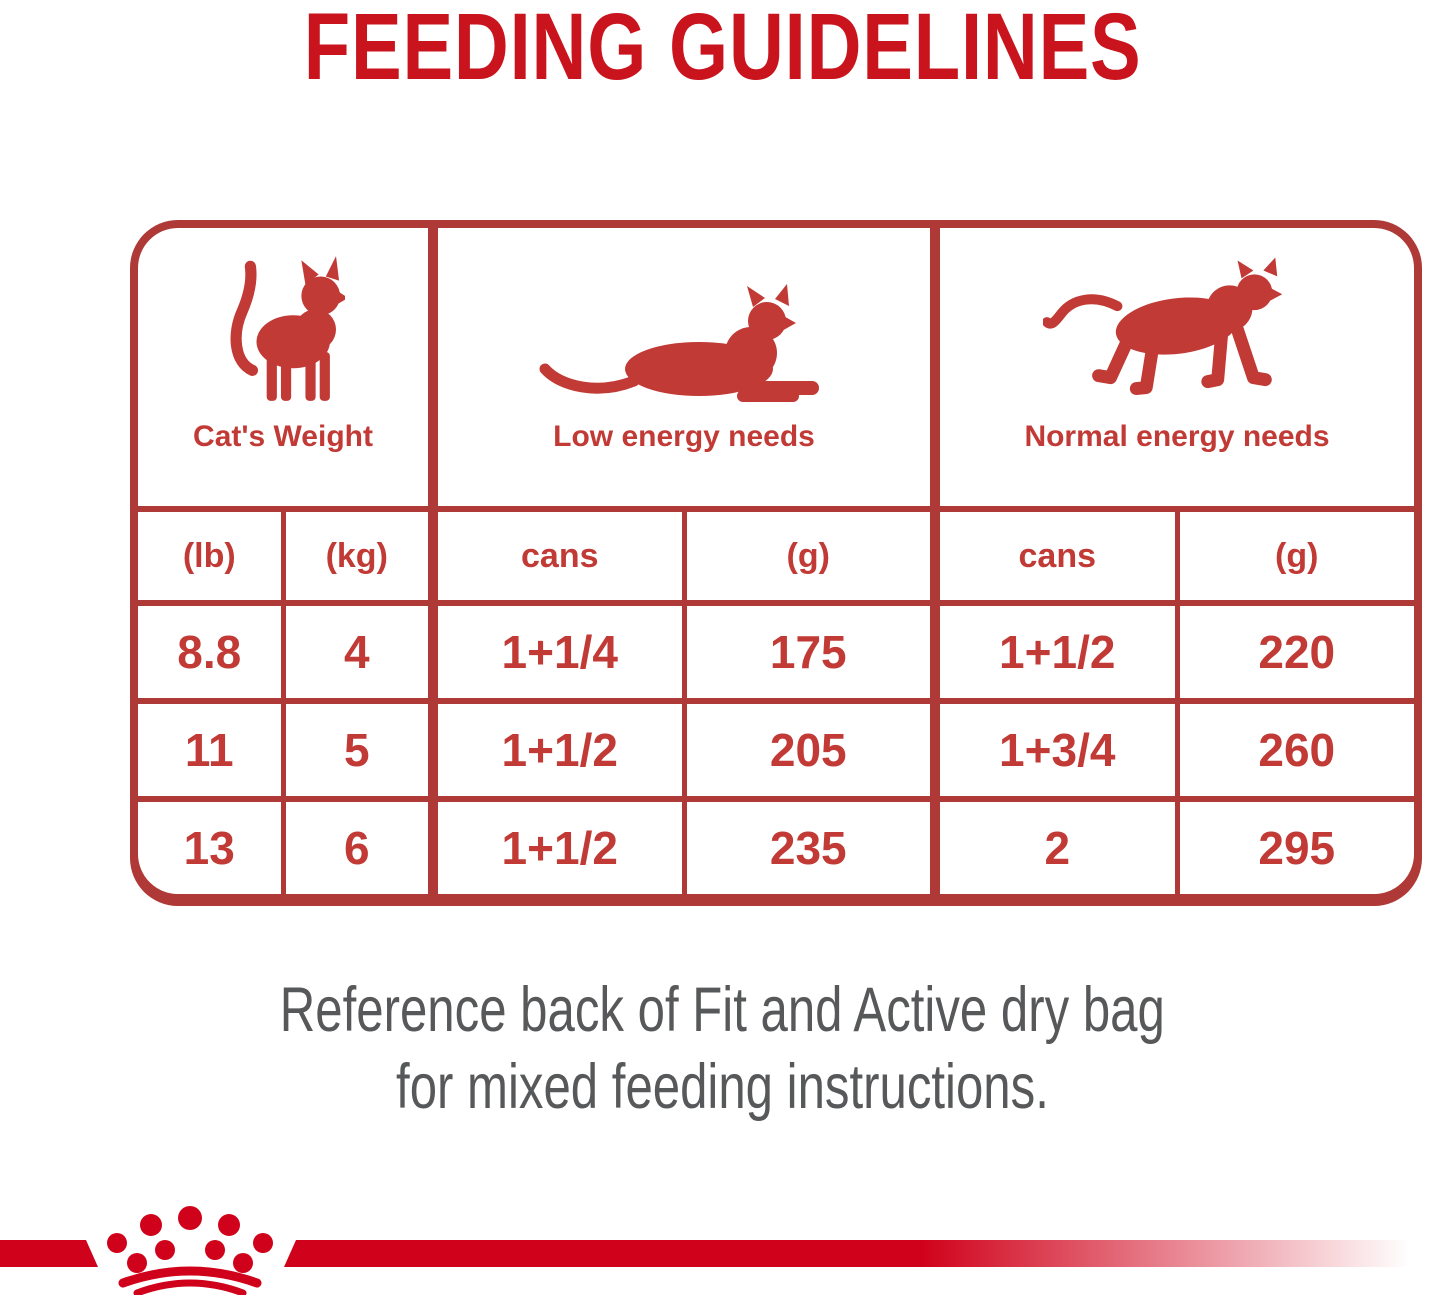  I want to click on standing-cat-icon, so click(287, 328).